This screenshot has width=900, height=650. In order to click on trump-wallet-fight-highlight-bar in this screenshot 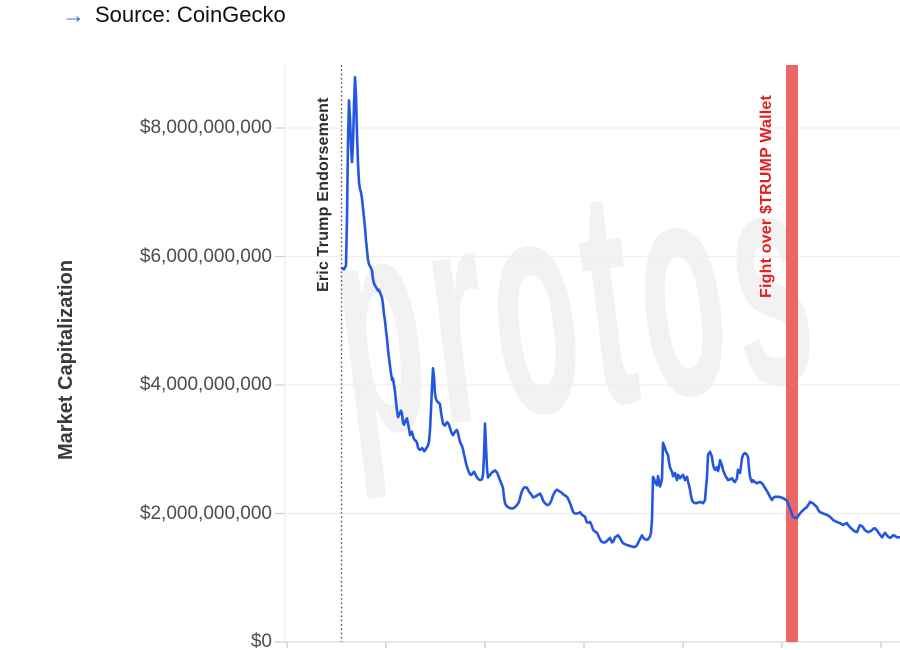, I will do `click(792, 353)`.